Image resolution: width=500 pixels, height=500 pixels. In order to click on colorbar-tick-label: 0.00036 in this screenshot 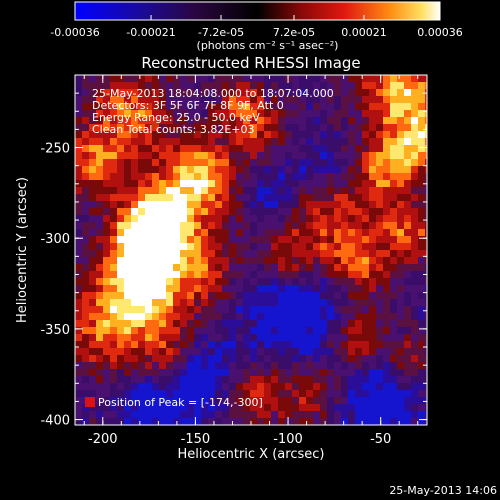, I will do `click(440, 32)`.